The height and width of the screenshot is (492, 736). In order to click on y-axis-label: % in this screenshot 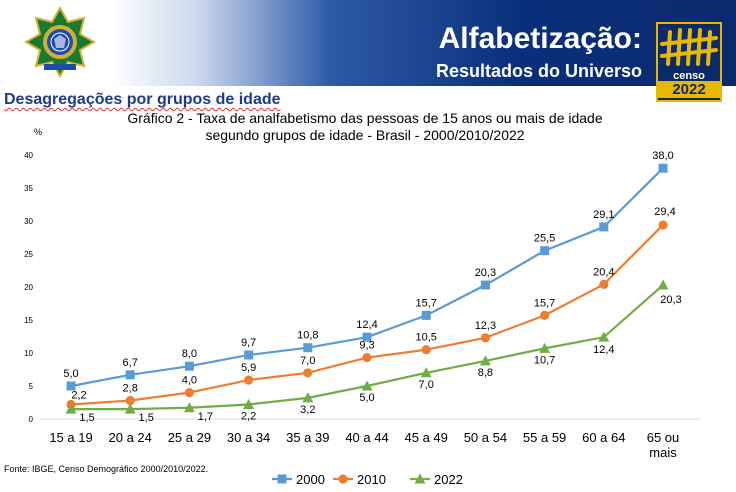, I will do `click(38, 132)`.